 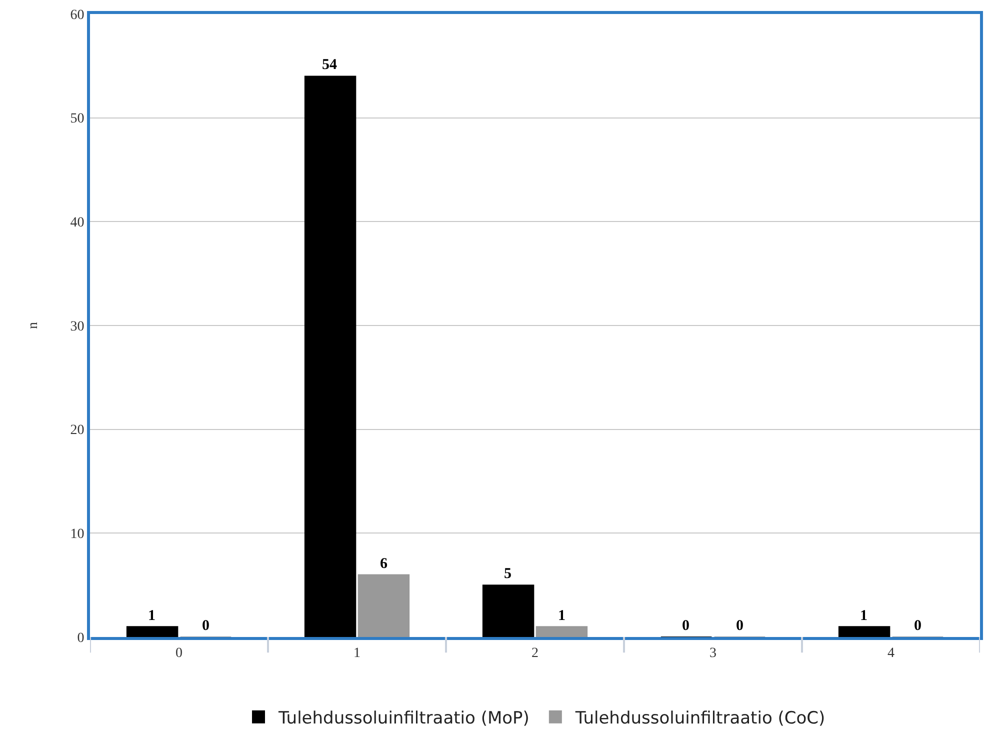 I want to click on x-tick-label: 0, so click(x=179, y=653).